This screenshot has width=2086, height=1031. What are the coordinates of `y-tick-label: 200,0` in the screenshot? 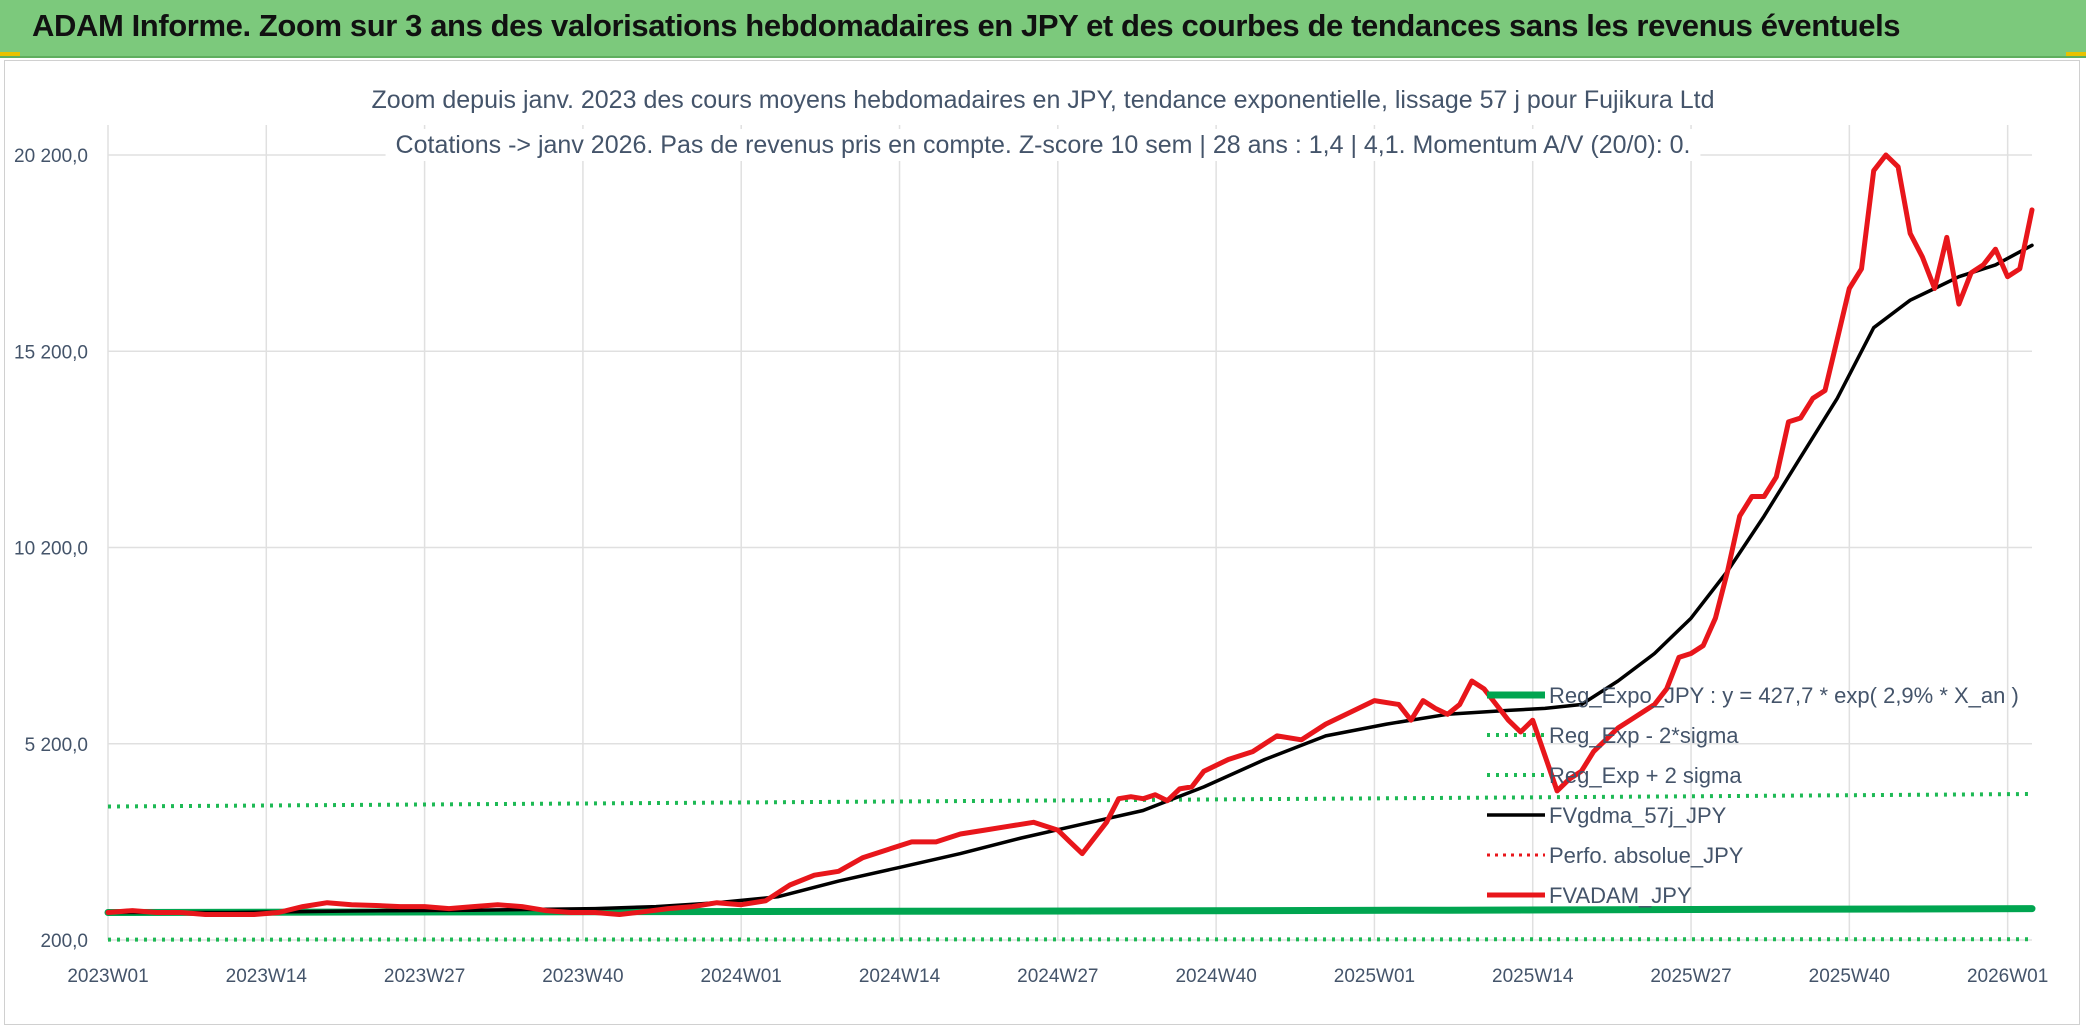 It's located at (64, 941).